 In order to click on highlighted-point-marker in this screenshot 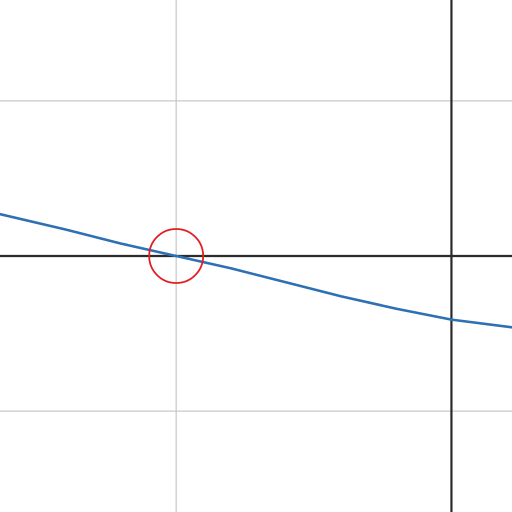, I will do `click(176, 256)`.